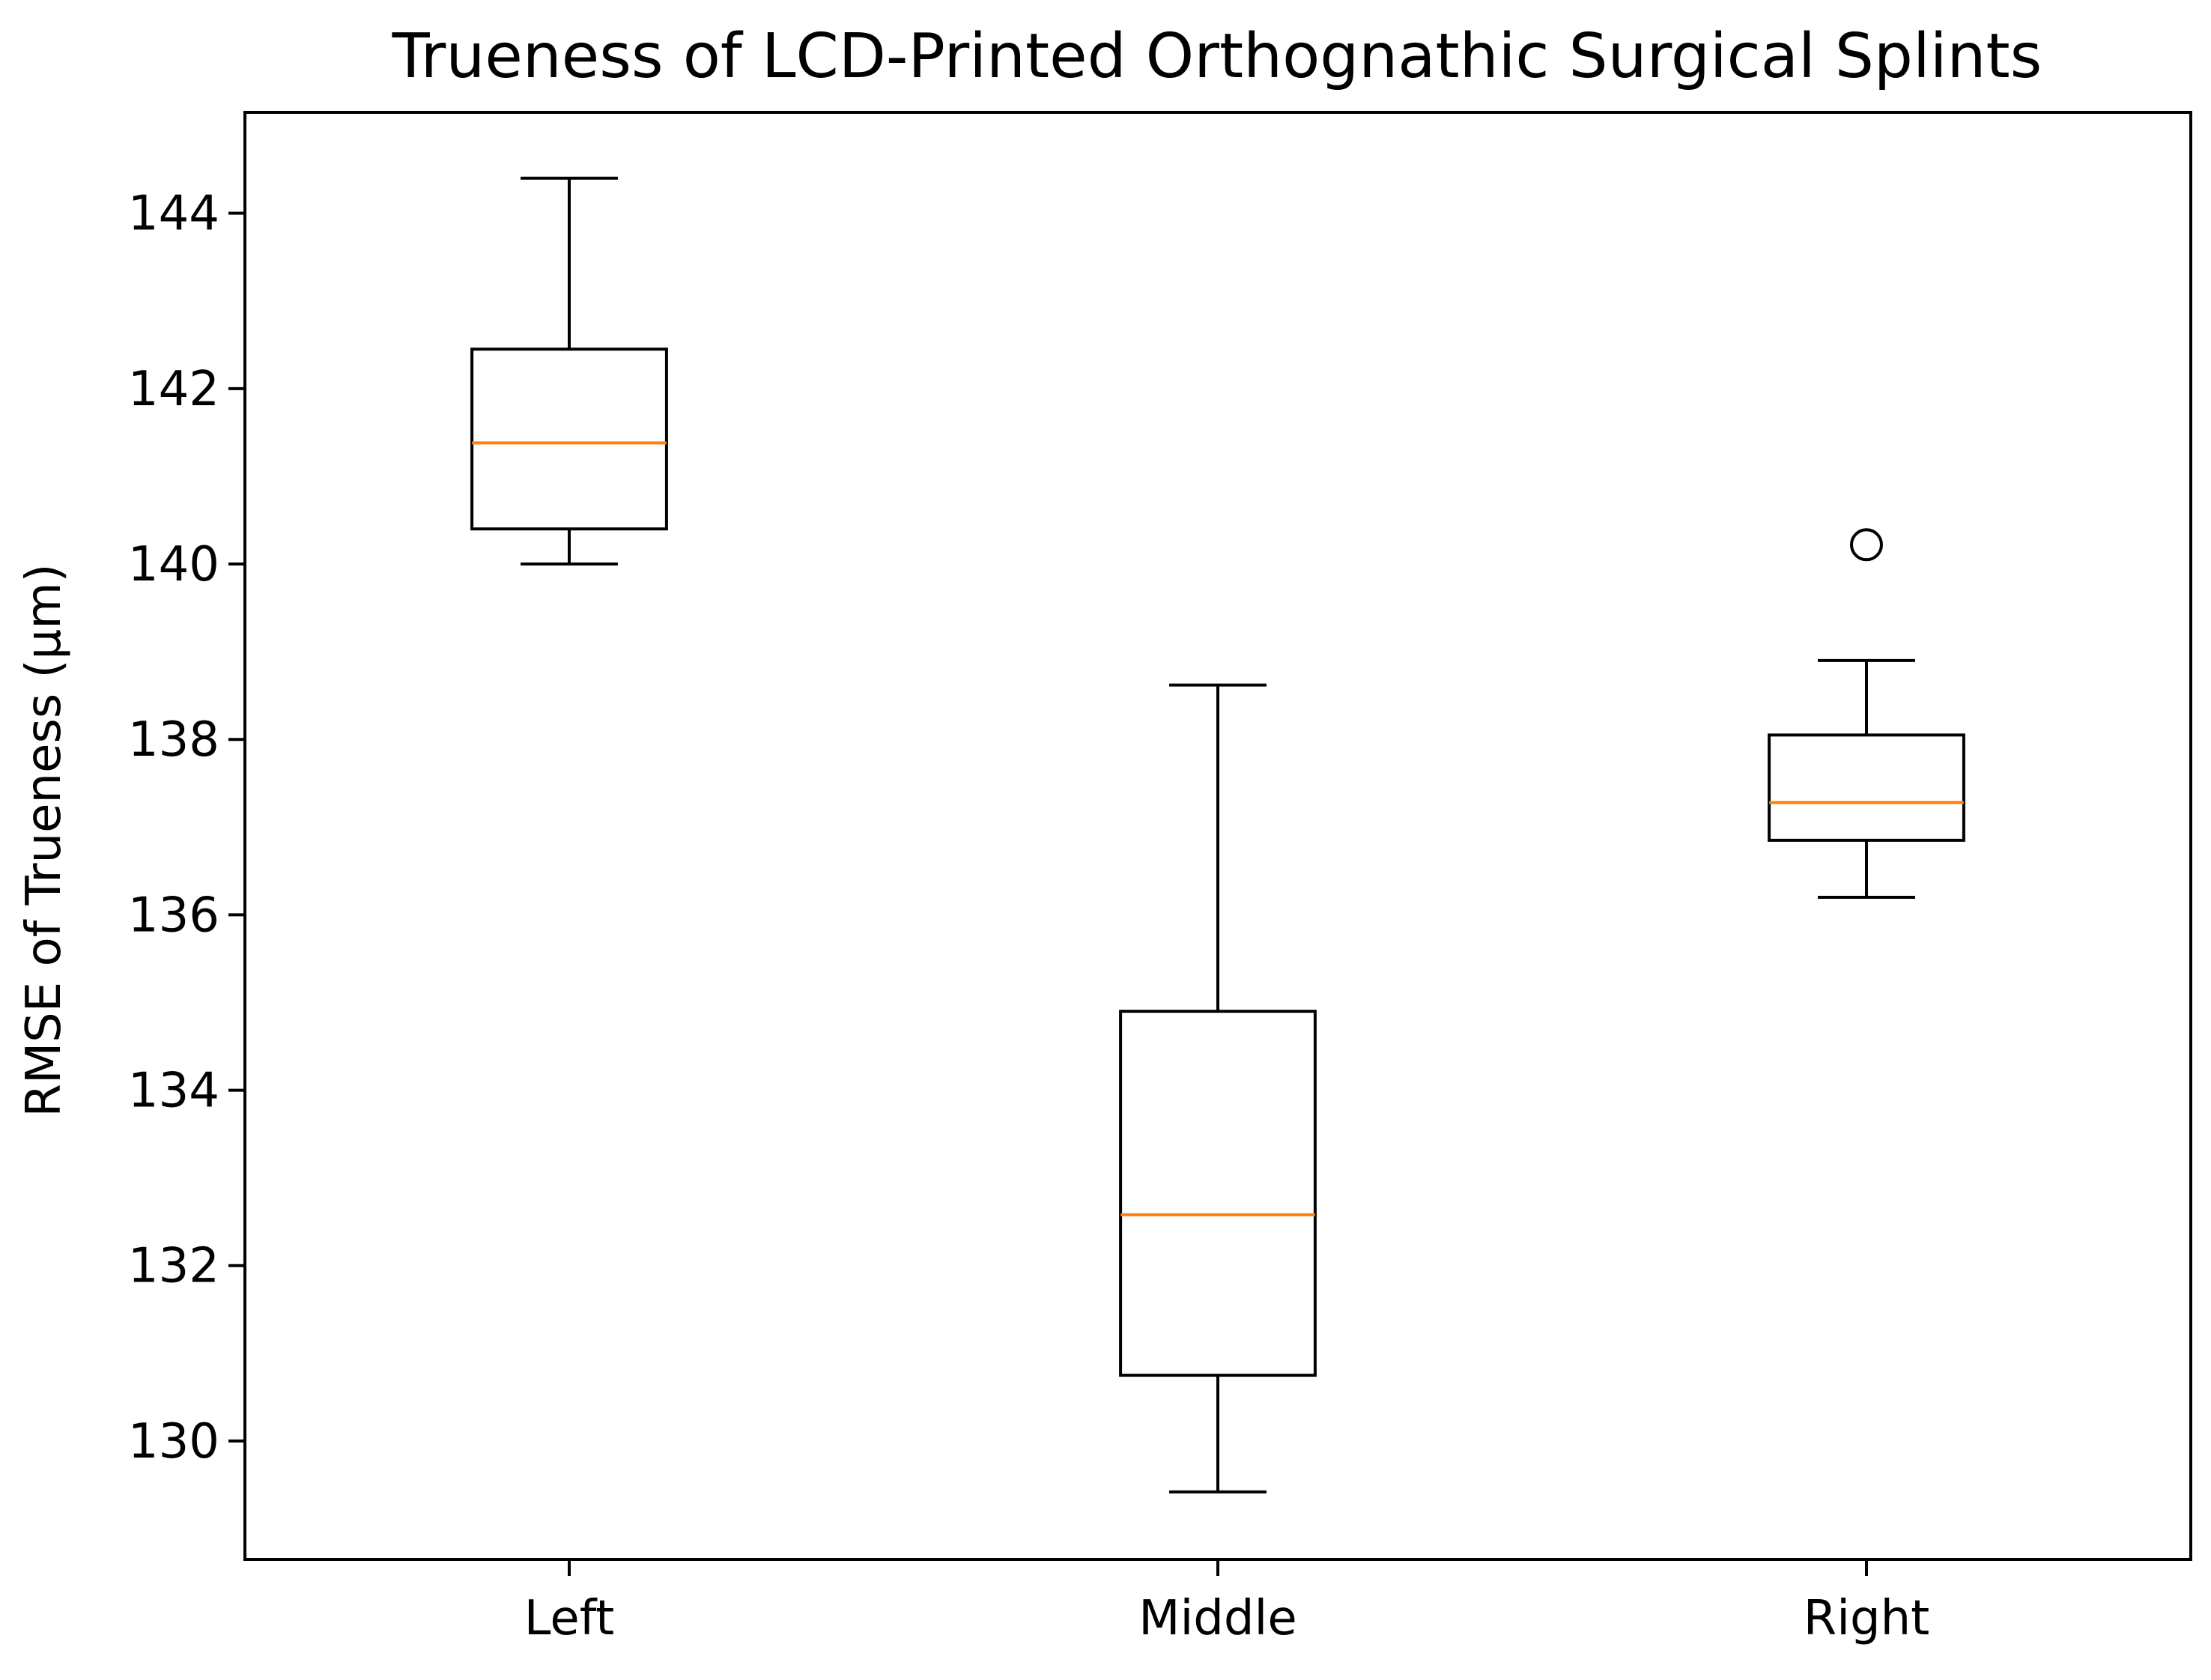 The image size is (2211, 1680). I want to click on y-tick-label: 138, so click(173, 740).